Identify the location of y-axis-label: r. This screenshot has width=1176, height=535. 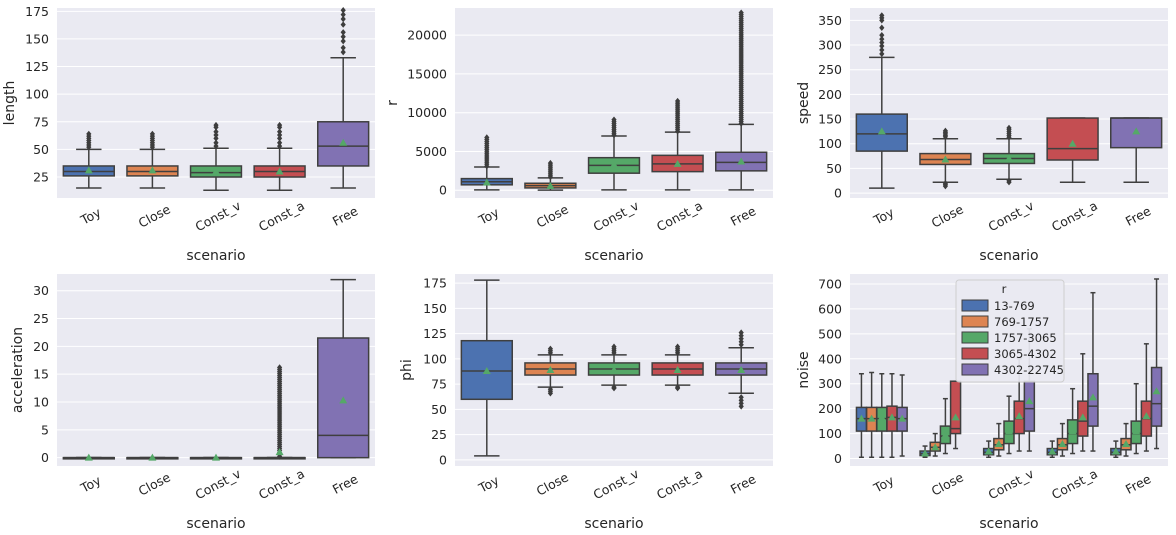
(393, 103).